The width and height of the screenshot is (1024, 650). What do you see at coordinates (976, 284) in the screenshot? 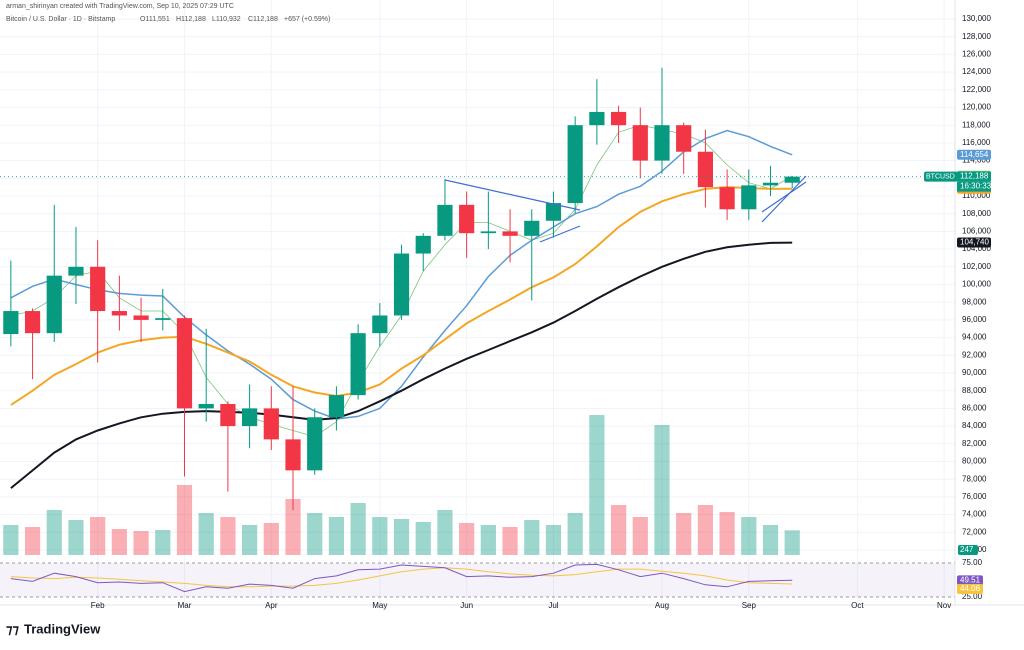
I see `y-tick-label: 100,000` at bounding box center [976, 284].